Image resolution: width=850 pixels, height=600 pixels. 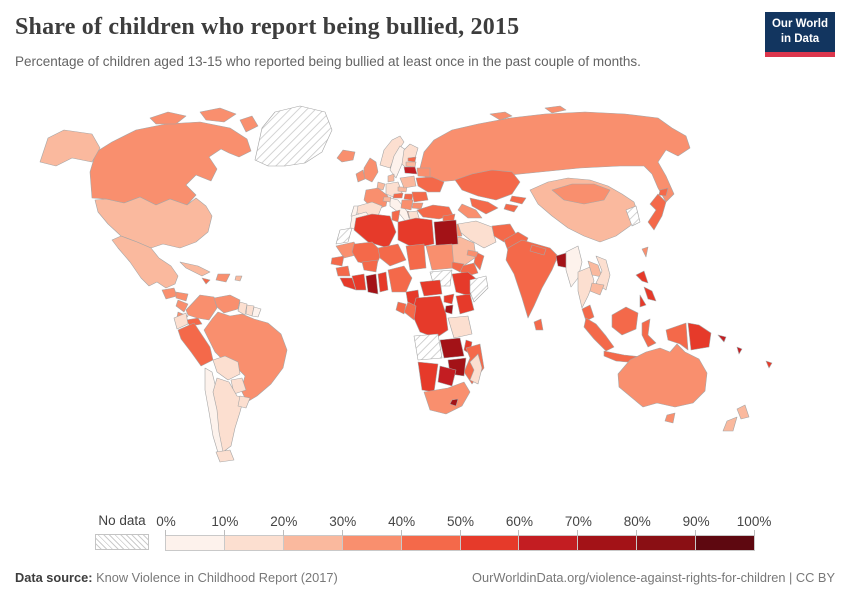 I want to click on legend-bin-50-60%: 50%, so click(x=483, y=532).